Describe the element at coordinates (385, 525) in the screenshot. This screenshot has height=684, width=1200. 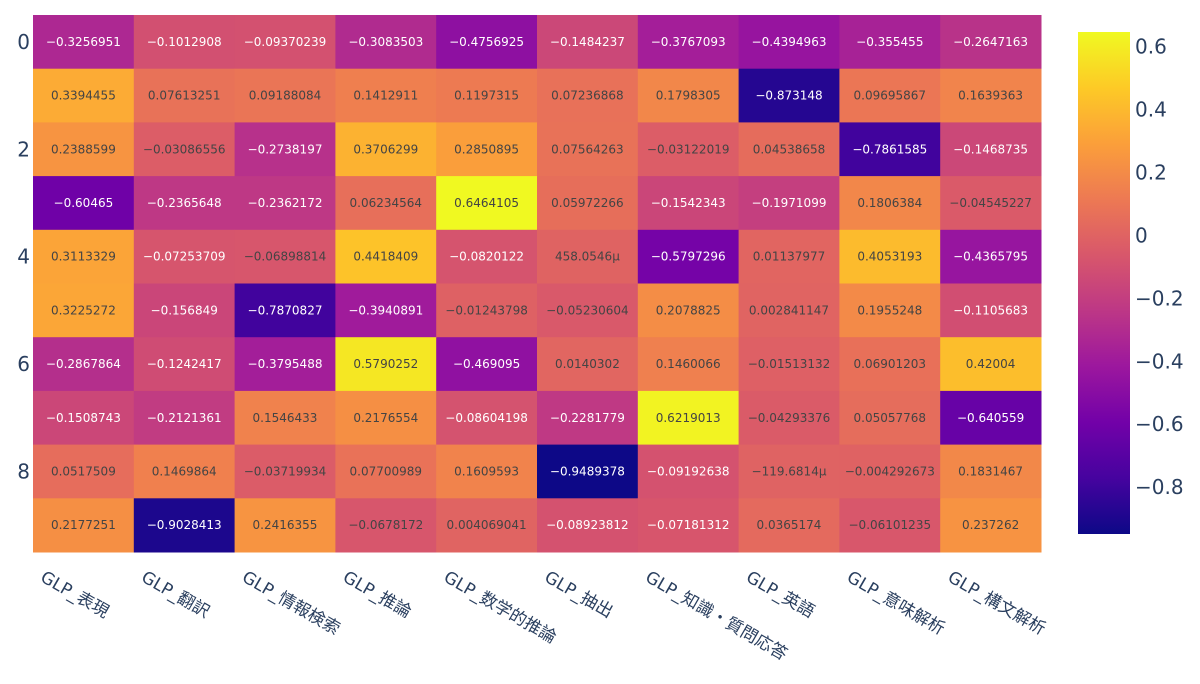
I see `cell-label: −0.0678172` at that location.